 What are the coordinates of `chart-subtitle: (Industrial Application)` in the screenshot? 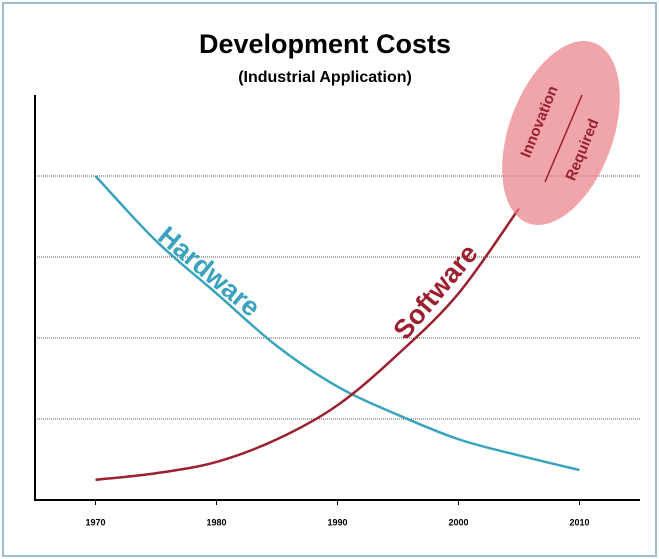 It's located at (325, 77).